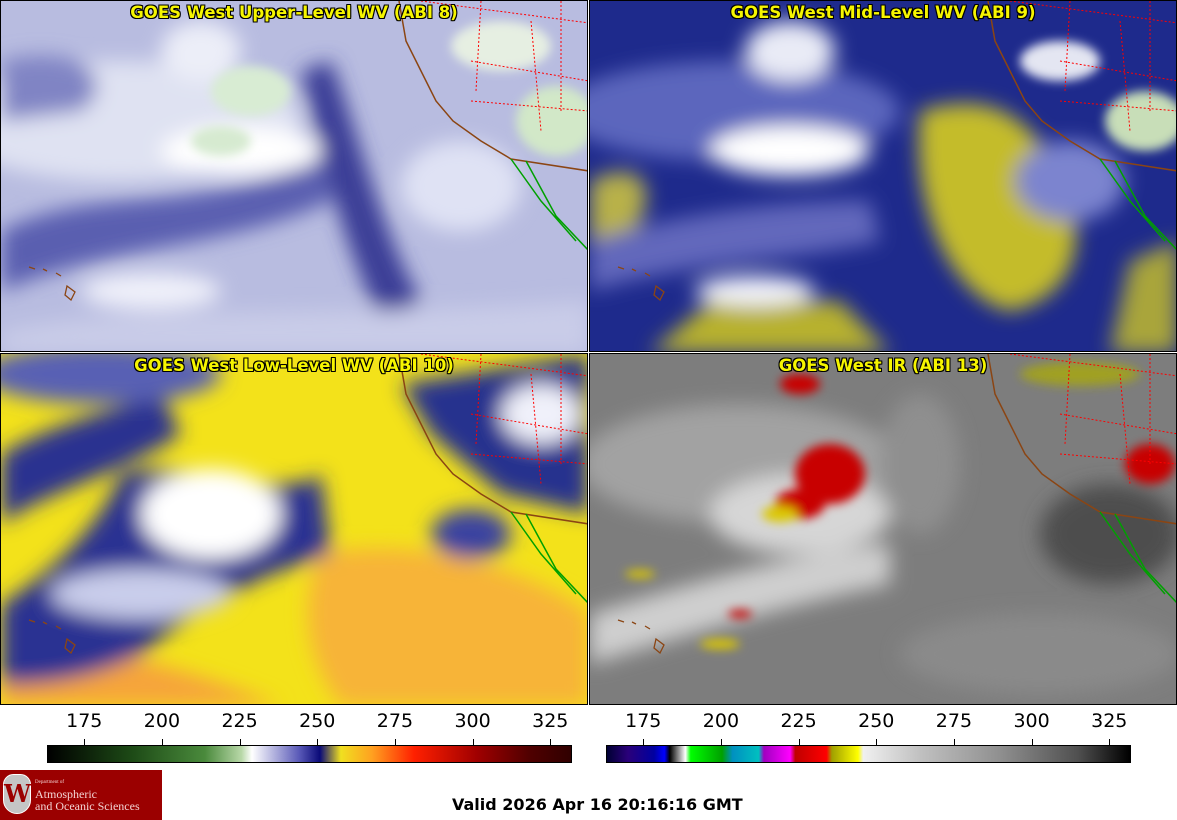  What do you see at coordinates (294, 12) in the screenshot?
I see `panel-title: GOES West Upper-Level WV (ABI 8)` at bounding box center [294, 12].